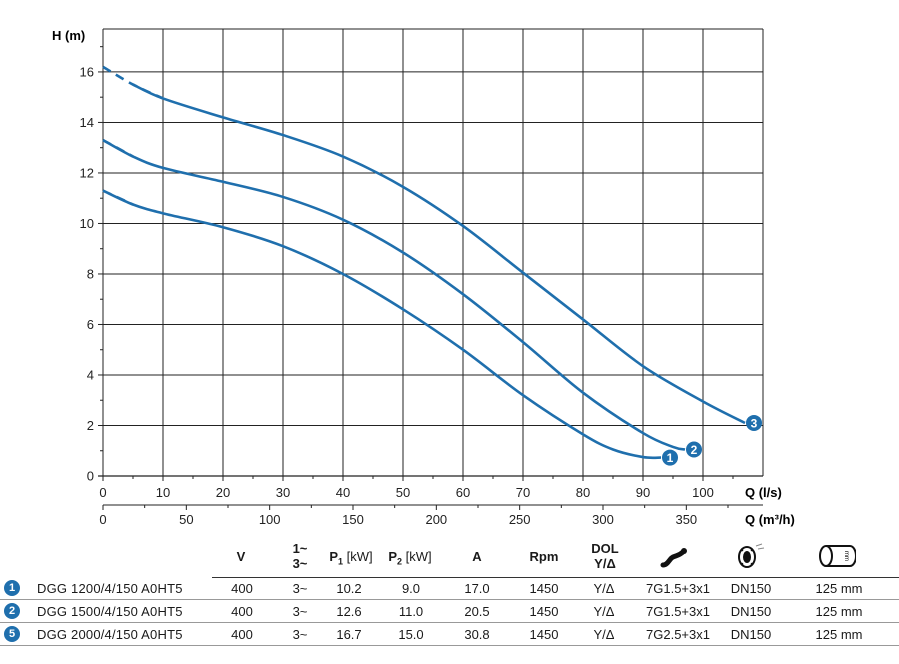 The width and height of the screenshot is (899, 664). I want to click on header-p2-sub: 2, so click(400, 561).